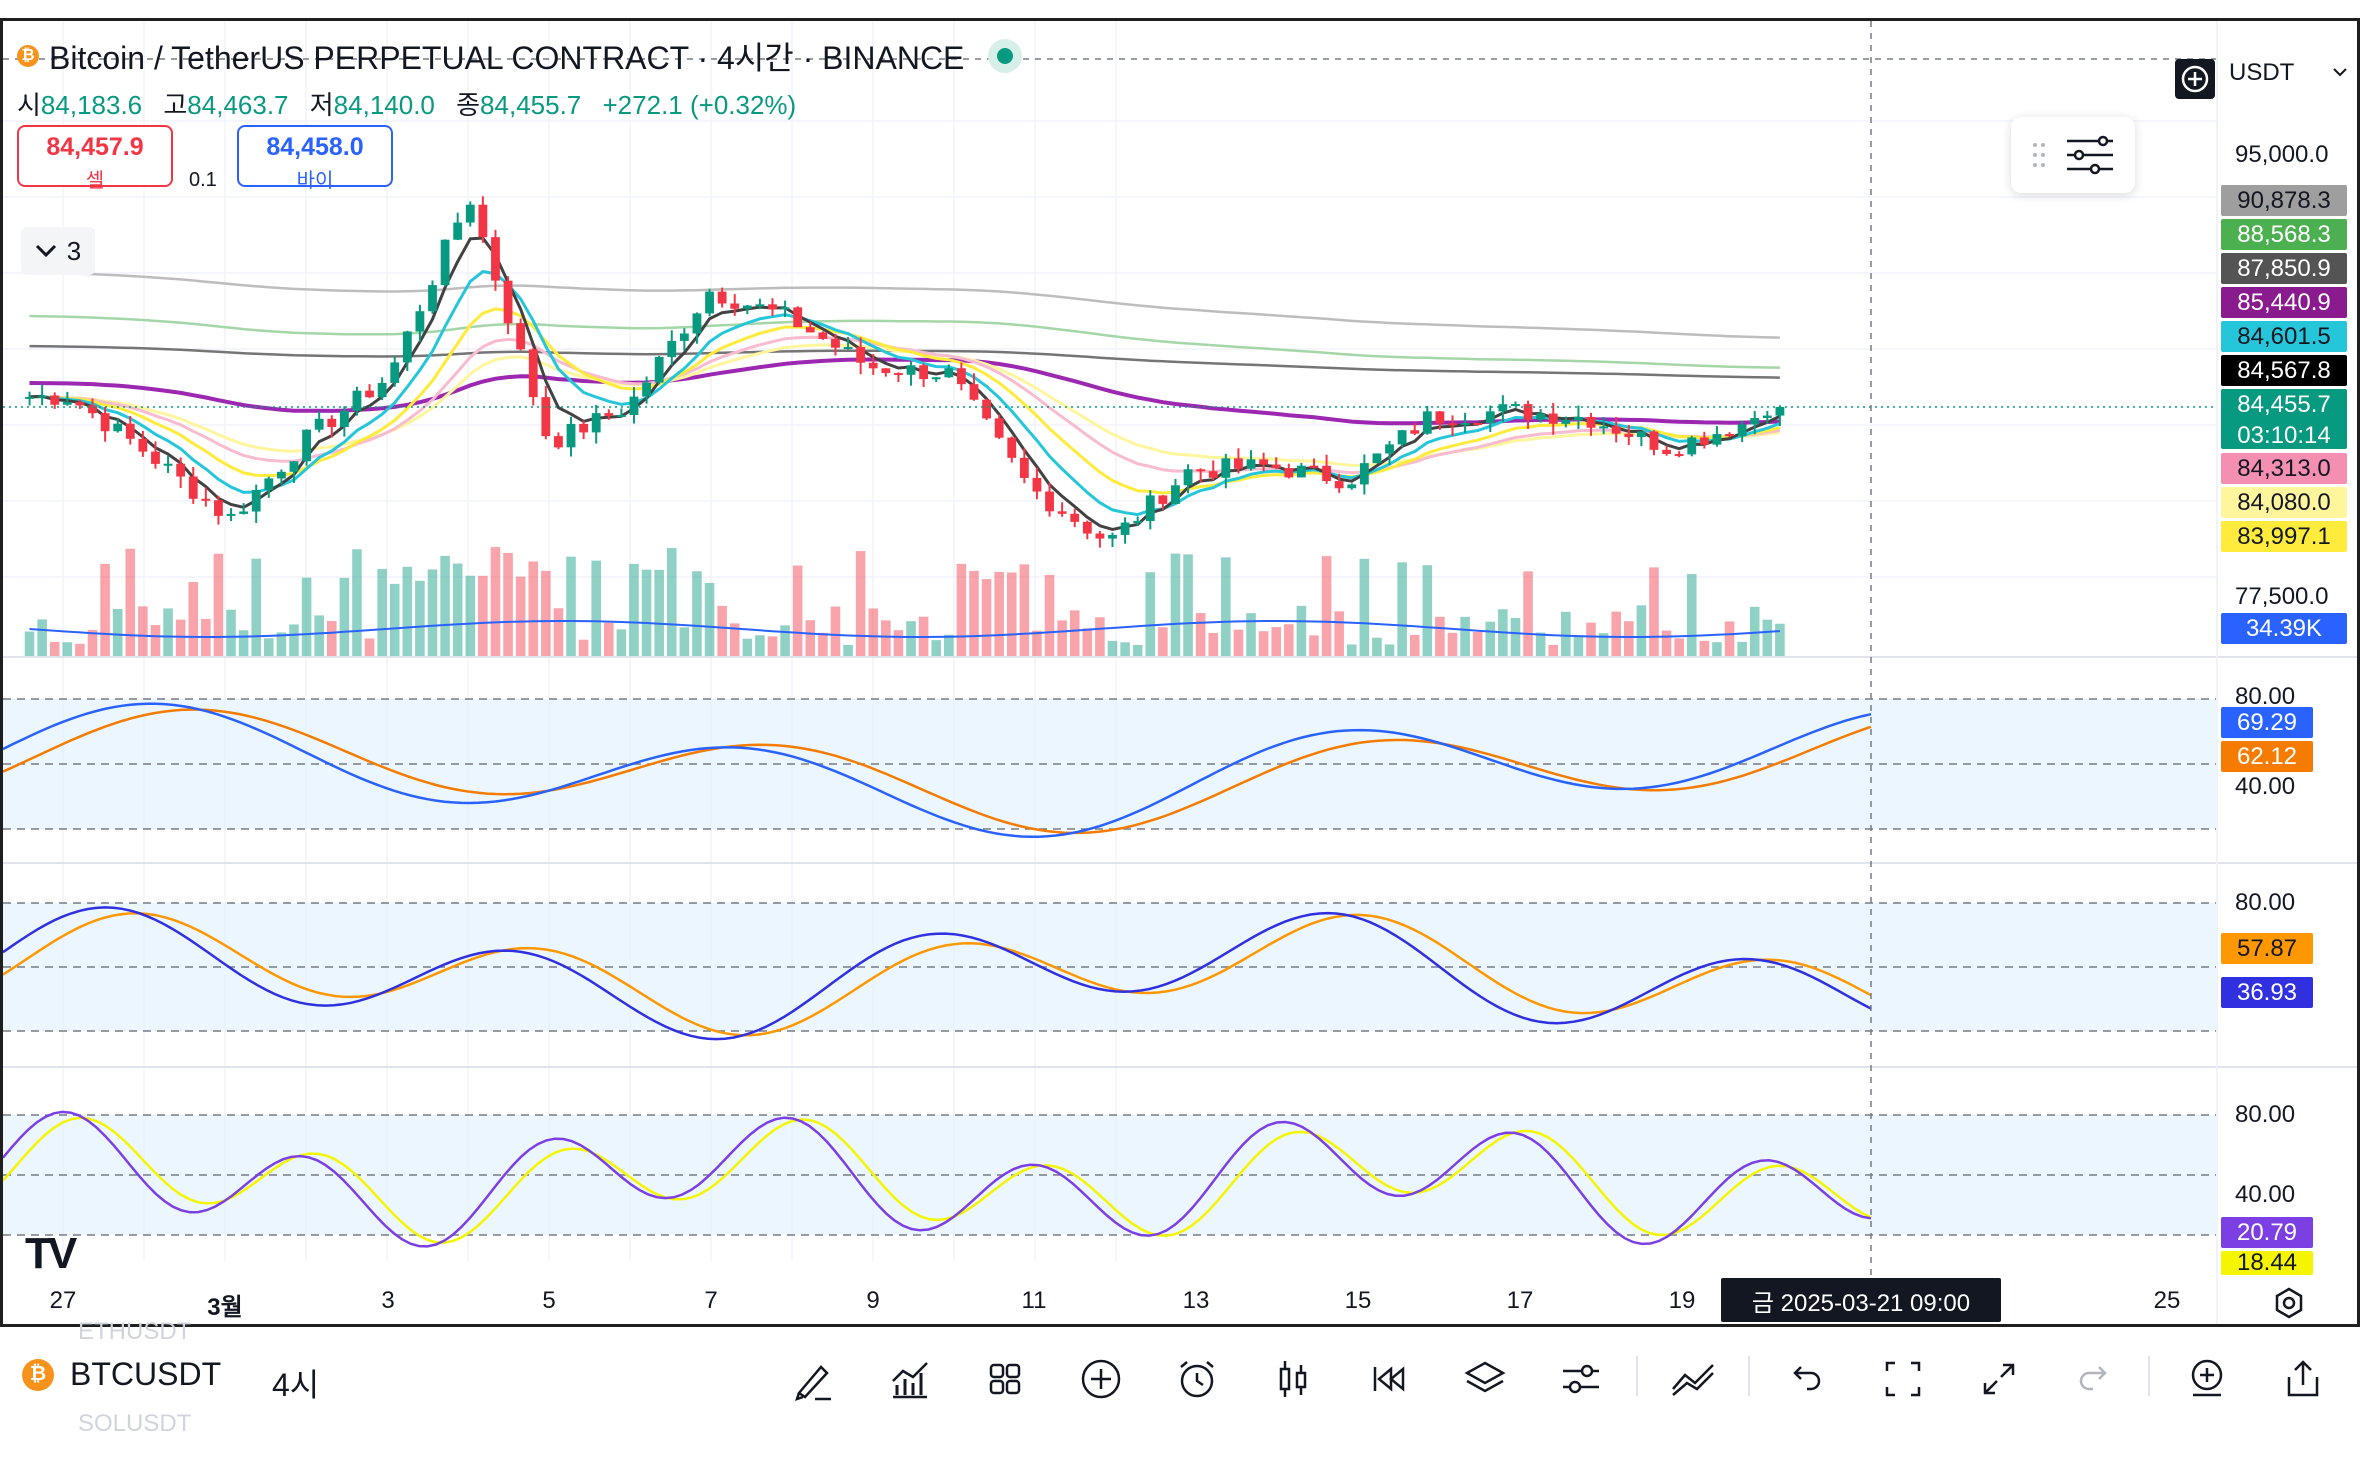 The width and height of the screenshot is (2360, 1483). Describe the element at coordinates (121, 1374) in the screenshot. I see `symbol-picker: ₿ BTCUSDT` at that location.